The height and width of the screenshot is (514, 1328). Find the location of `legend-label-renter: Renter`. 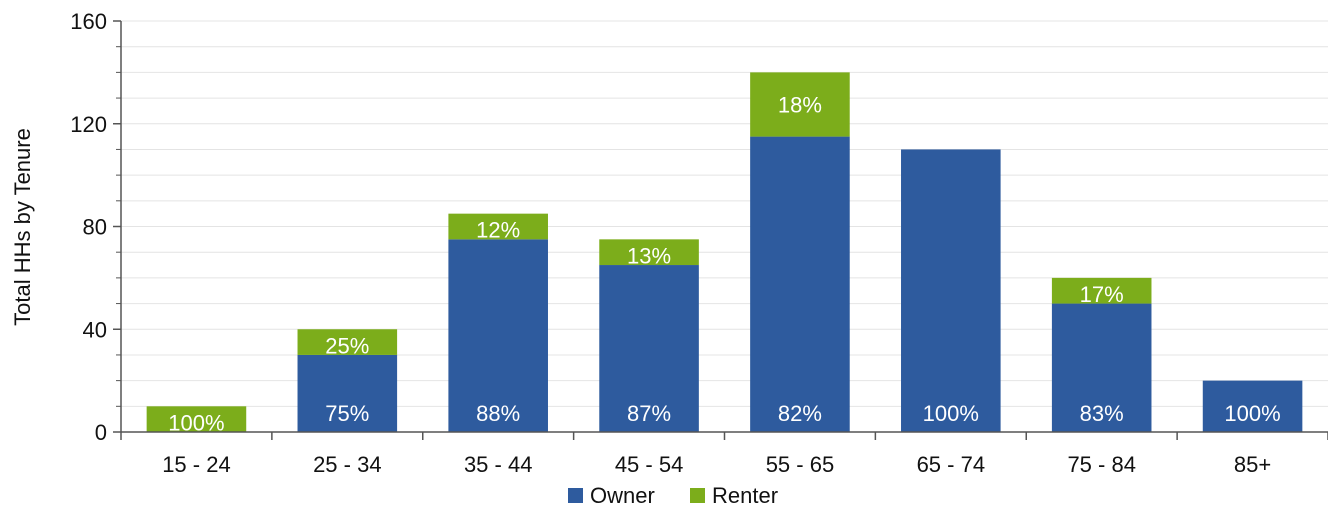

legend-label-renter: Renter is located at coordinates (745, 495).